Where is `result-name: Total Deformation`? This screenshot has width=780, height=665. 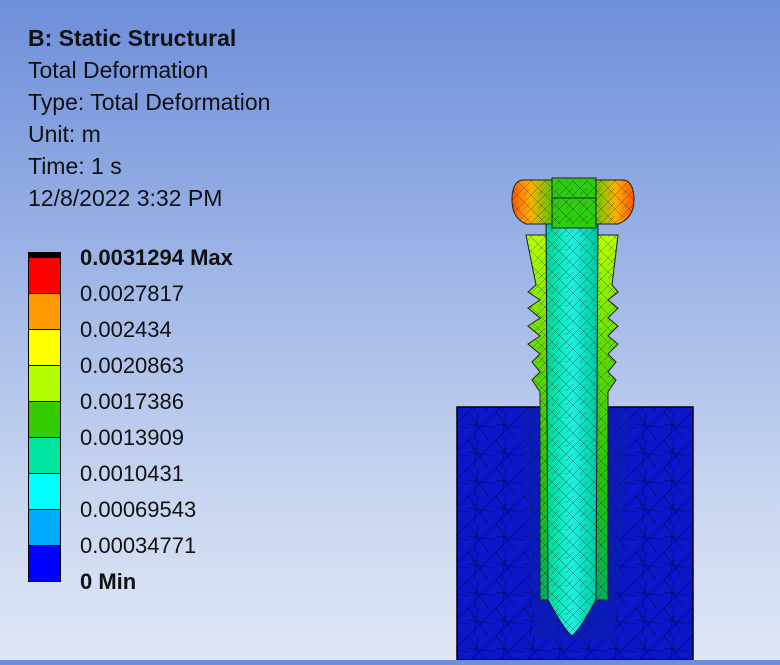
result-name: Total Deformation is located at coordinates (118, 70).